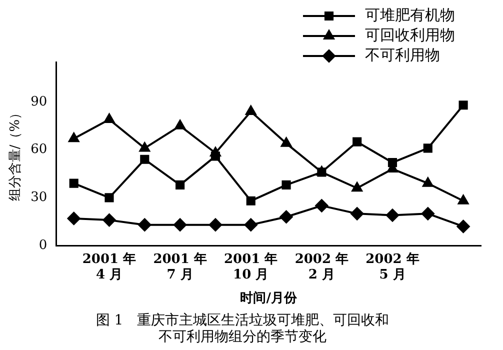 This screenshot has width=503, height=350. What do you see at coordinates (39, 198) in the screenshot?
I see `y-tick-label: 30` at bounding box center [39, 198].